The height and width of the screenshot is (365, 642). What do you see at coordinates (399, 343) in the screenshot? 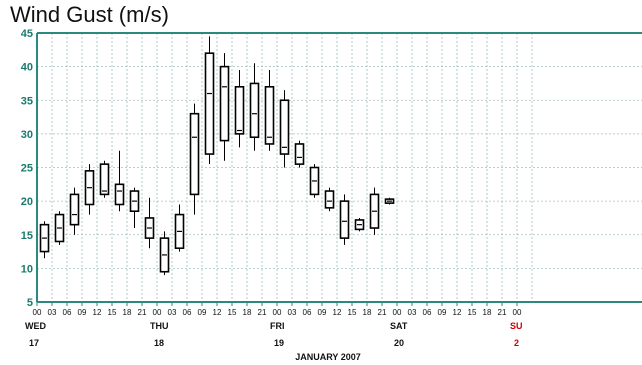
I see `day-date-label: 20` at bounding box center [399, 343].